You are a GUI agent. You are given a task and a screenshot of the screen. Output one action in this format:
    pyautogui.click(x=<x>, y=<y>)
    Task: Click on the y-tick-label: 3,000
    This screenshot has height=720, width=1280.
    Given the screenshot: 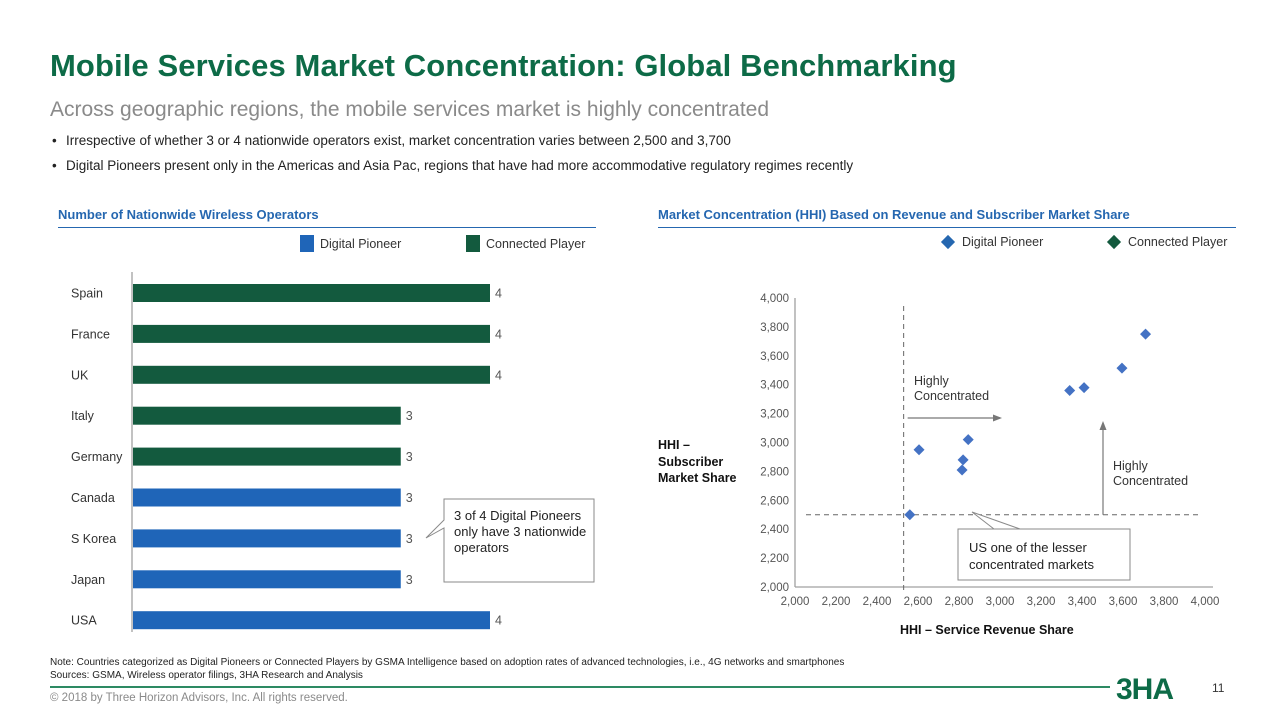 What is the action you would take?
    pyautogui.click(x=774, y=444)
    